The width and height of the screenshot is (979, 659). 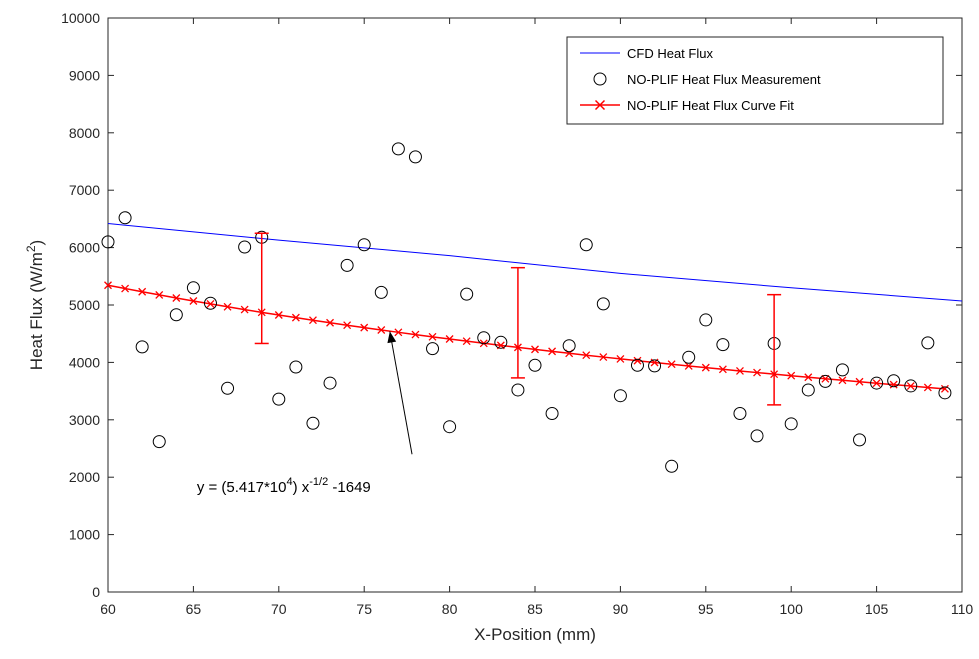 What do you see at coordinates (364, 609) in the screenshot?
I see `x-tick-label: 75` at bounding box center [364, 609].